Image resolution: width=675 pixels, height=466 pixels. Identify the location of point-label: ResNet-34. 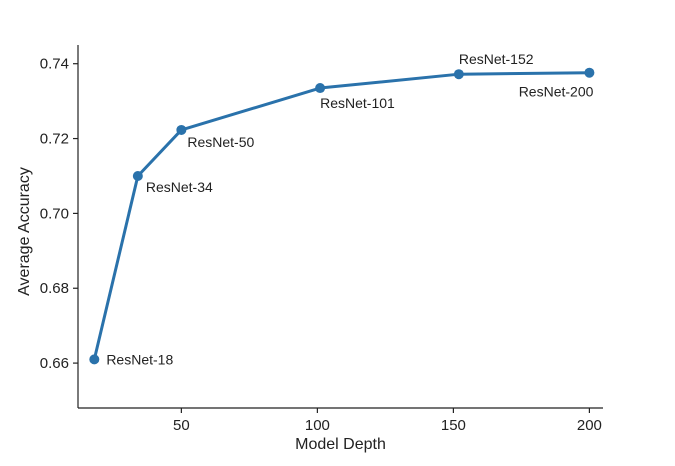
(179, 187).